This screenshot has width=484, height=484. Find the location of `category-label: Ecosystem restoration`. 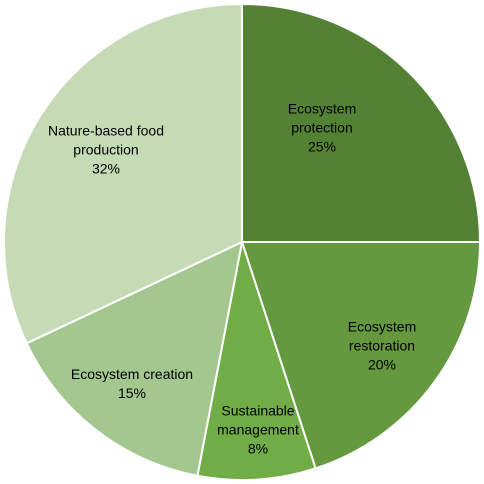

category-label: Ecosystem restoration is located at coordinates (382, 336).